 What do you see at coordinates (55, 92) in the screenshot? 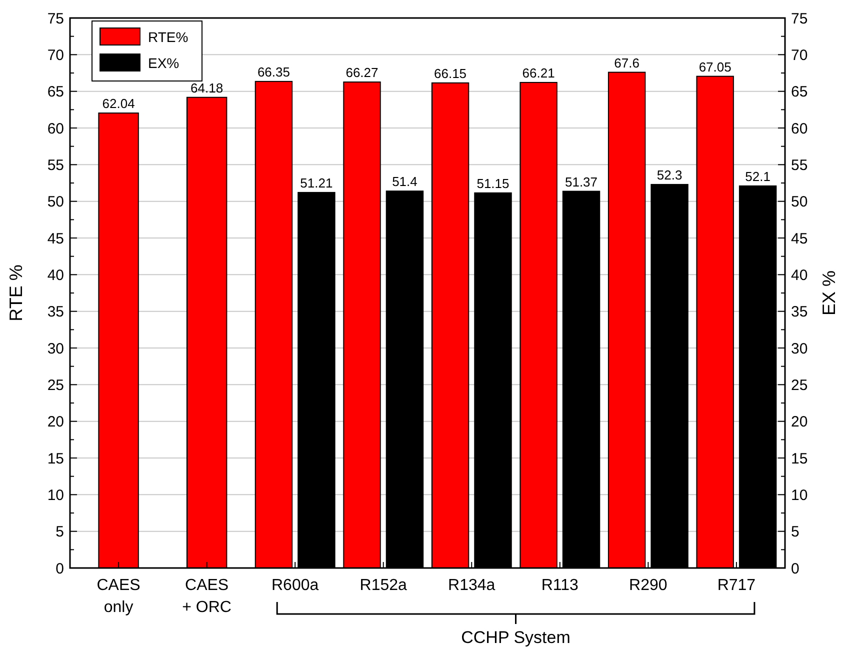
I see `y-tick-label: 65` at bounding box center [55, 92].